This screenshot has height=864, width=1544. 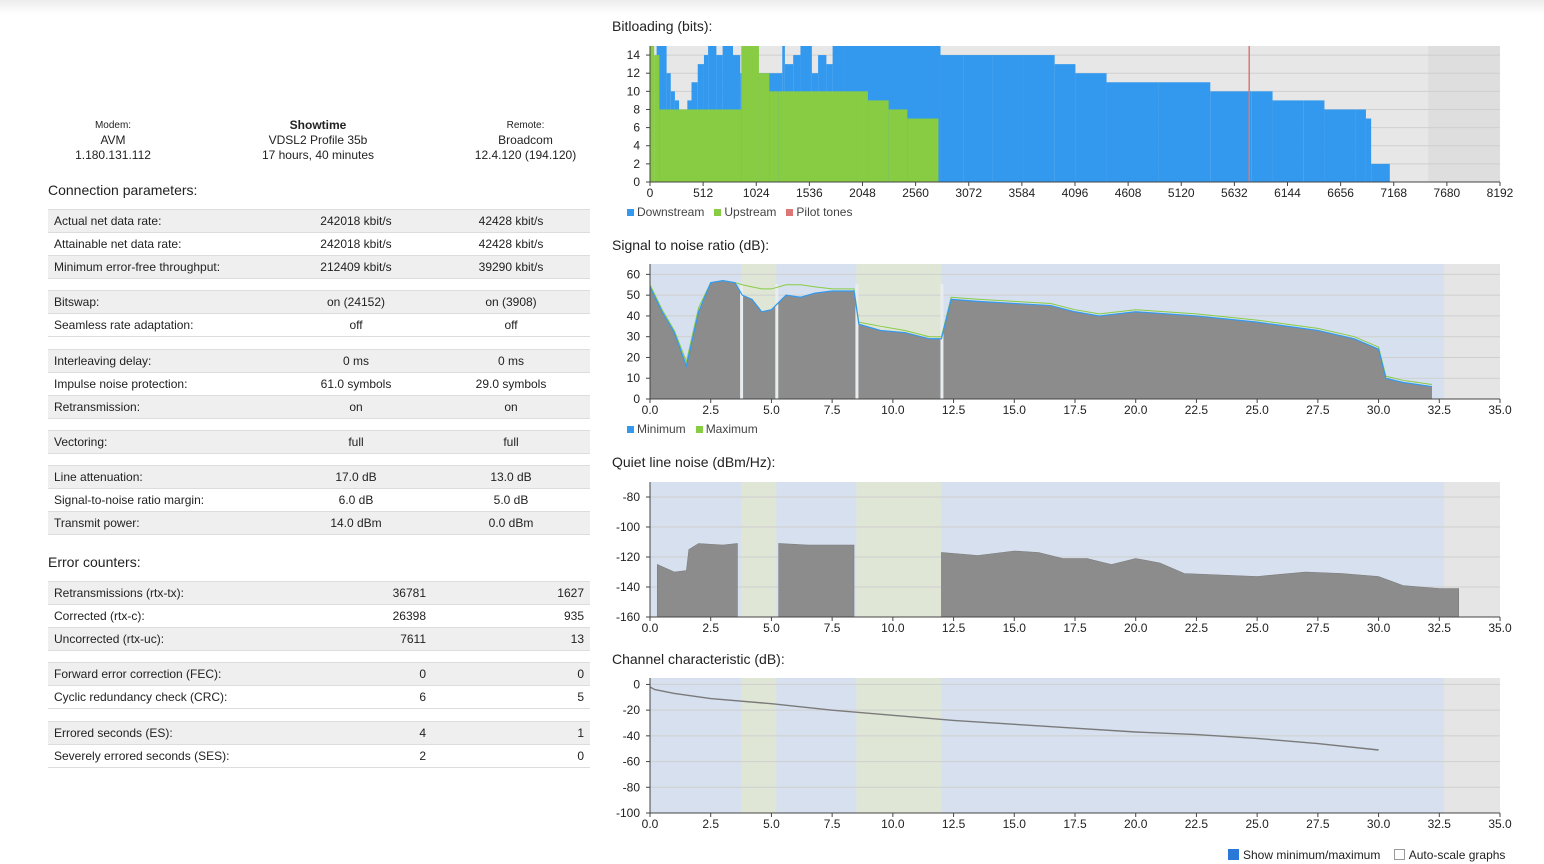 What do you see at coordinates (511, 407) in the screenshot?
I see `upstream-value: on` at bounding box center [511, 407].